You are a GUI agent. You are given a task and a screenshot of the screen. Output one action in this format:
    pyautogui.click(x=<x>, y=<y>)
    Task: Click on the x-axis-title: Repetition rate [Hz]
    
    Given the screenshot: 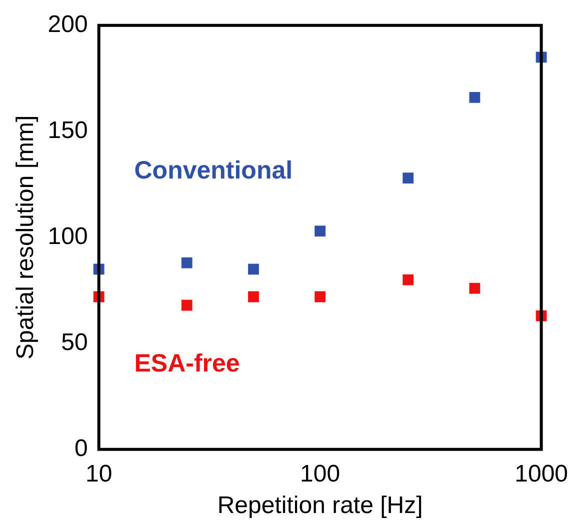 What is the action you would take?
    pyautogui.click(x=320, y=506)
    